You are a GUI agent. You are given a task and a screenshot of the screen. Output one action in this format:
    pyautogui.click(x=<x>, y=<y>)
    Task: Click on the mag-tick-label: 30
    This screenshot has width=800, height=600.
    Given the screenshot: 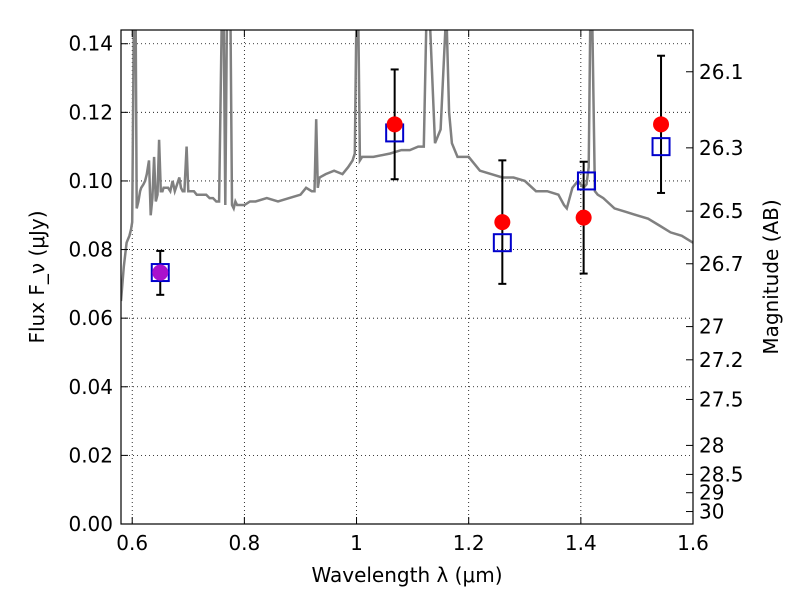 What is the action you would take?
    pyautogui.click(x=711, y=512)
    